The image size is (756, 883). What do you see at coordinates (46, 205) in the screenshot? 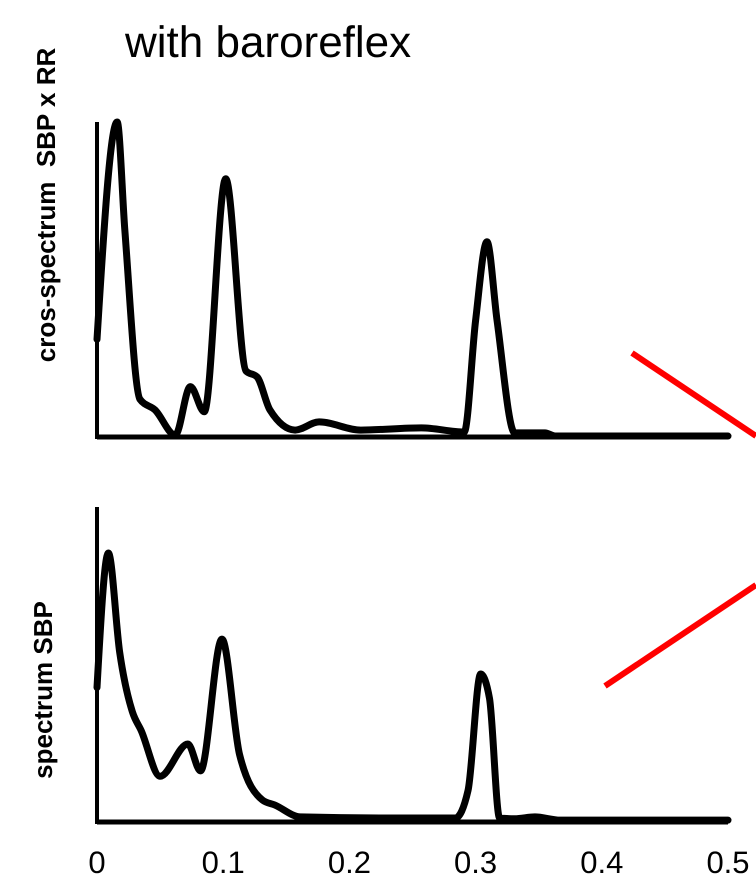
I see `y-axis-title: cros-spectrum SBP x RR` at bounding box center [46, 205].